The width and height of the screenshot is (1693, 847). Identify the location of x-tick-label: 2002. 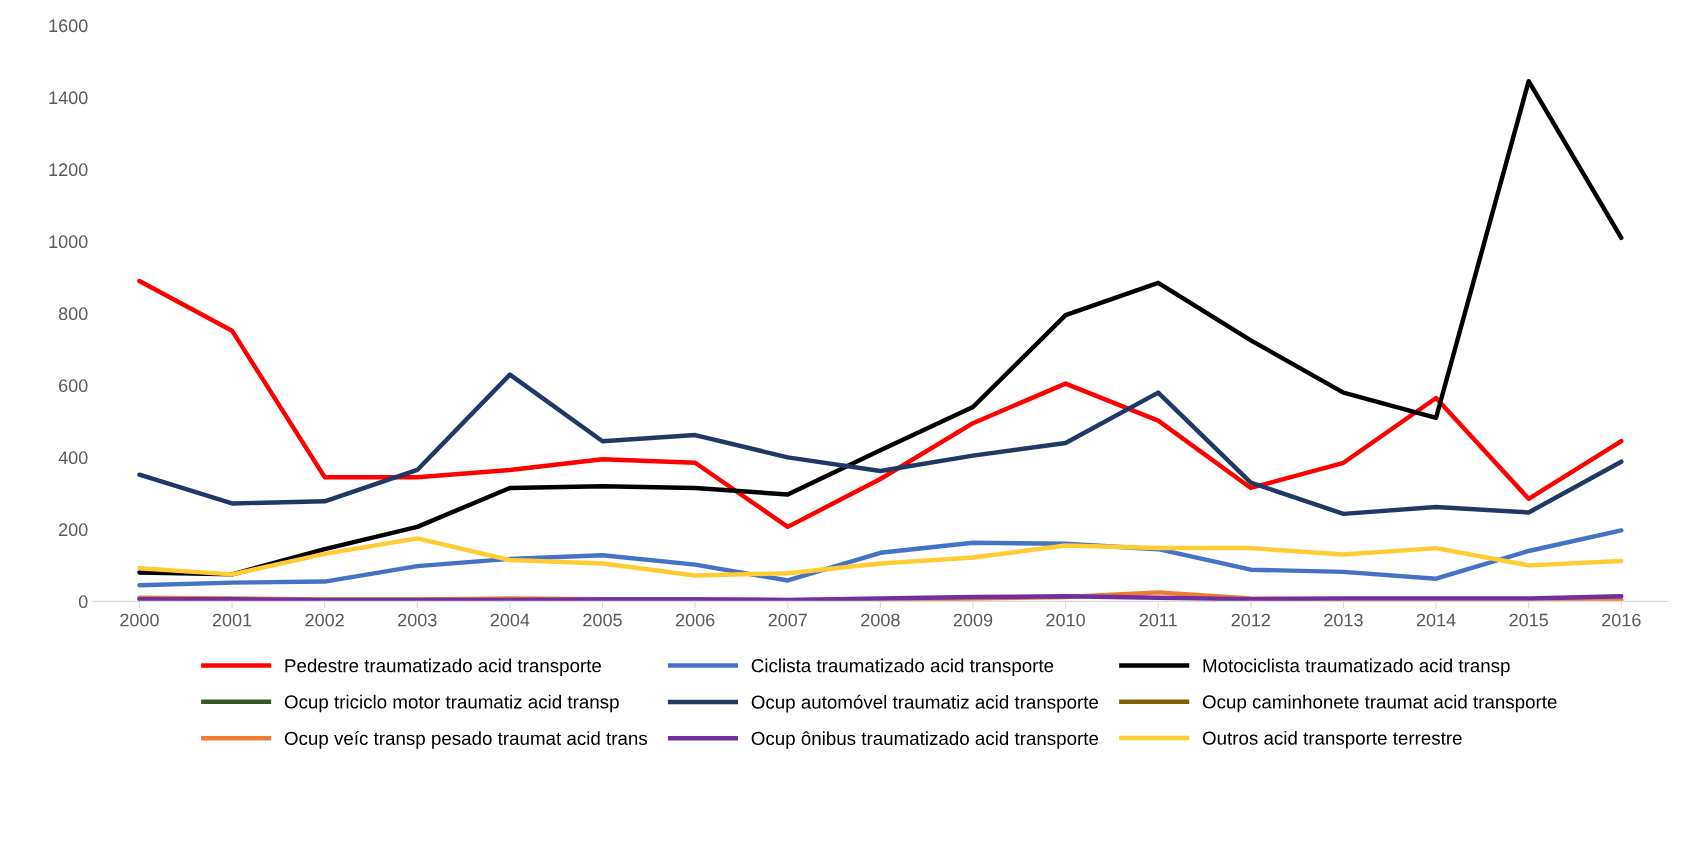
(324, 620).